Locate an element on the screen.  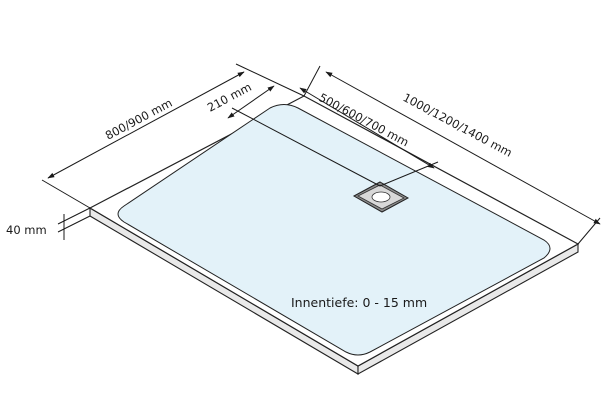
ext-line-width-b is located at coordinates (270, 80).